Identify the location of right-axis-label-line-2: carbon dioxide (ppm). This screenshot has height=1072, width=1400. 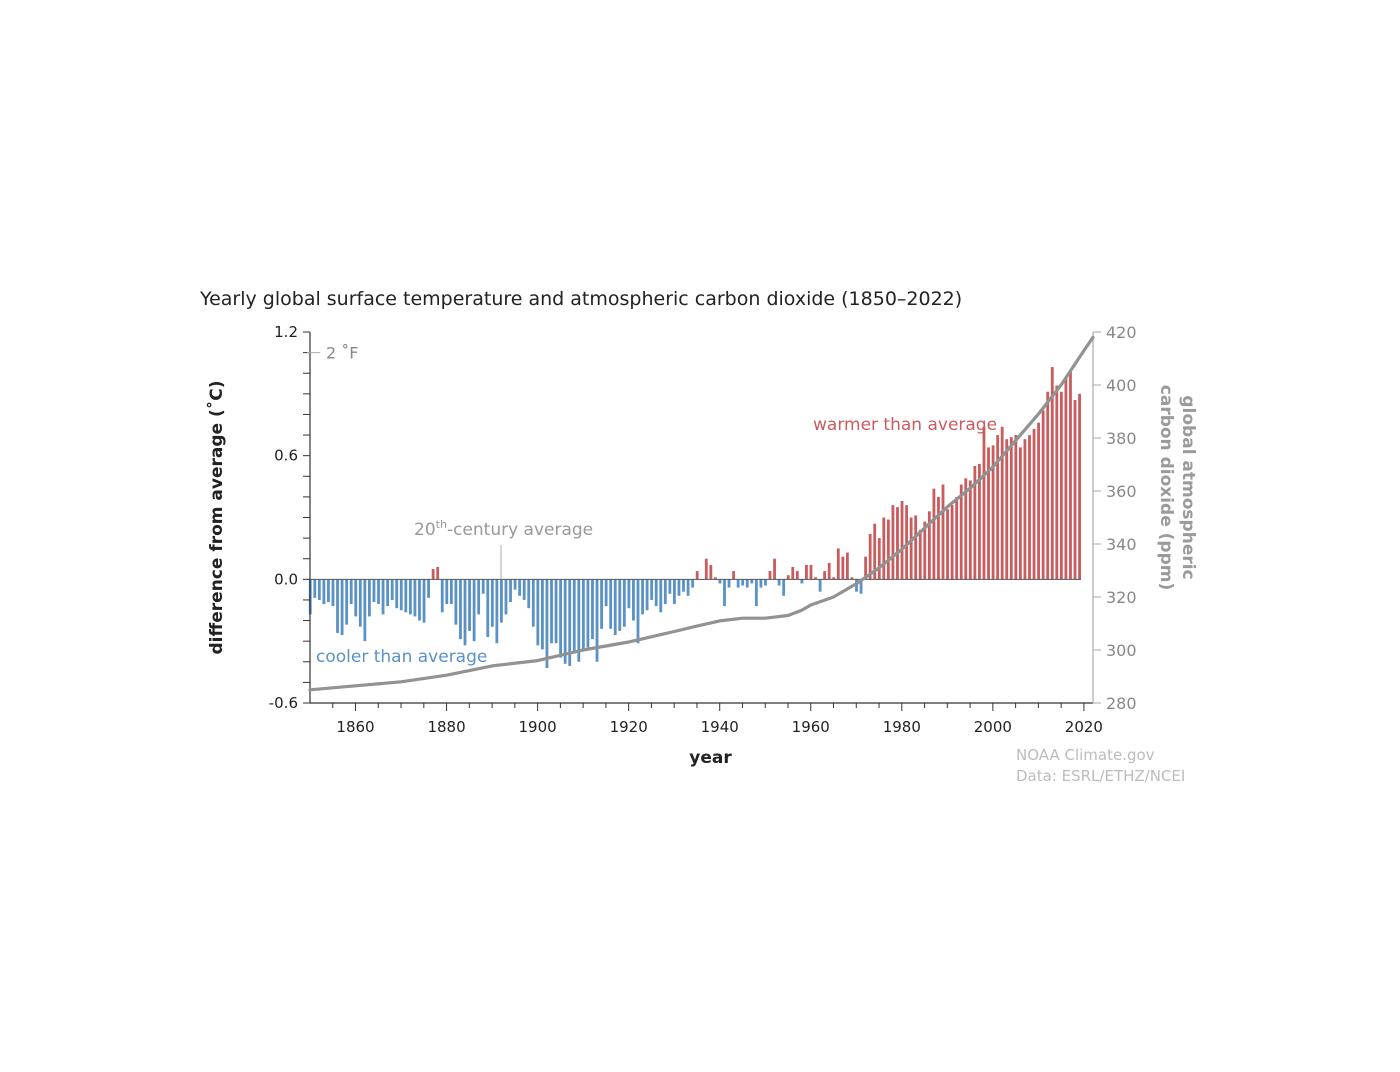
(1166, 487).